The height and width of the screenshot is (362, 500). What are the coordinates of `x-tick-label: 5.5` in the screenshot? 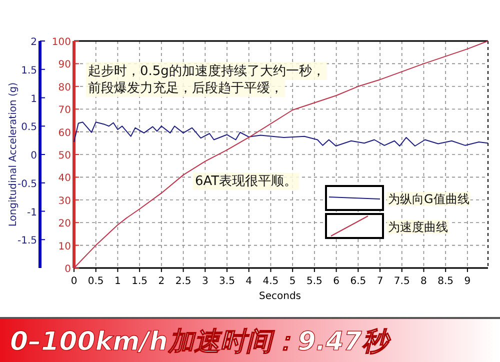 It's located at (314, 281).